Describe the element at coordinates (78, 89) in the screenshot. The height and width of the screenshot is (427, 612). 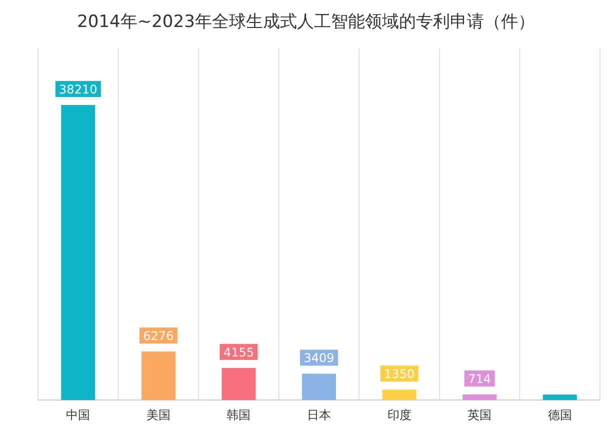
I see `data-label: 38210` at that location.